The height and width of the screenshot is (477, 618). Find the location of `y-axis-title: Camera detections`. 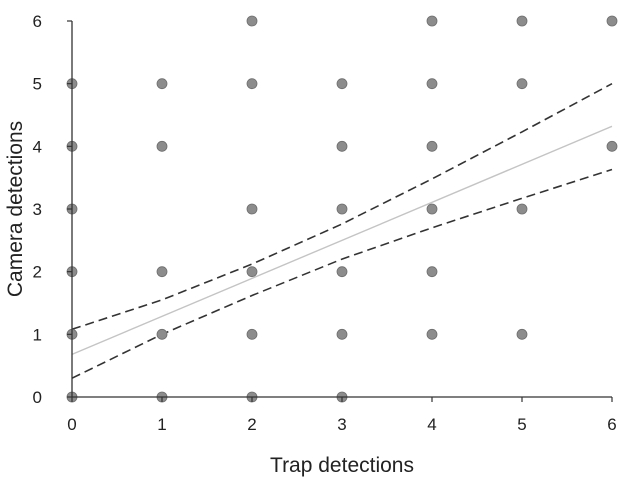

y-axis-title: Camera detections is located at coordinates (15, 209).